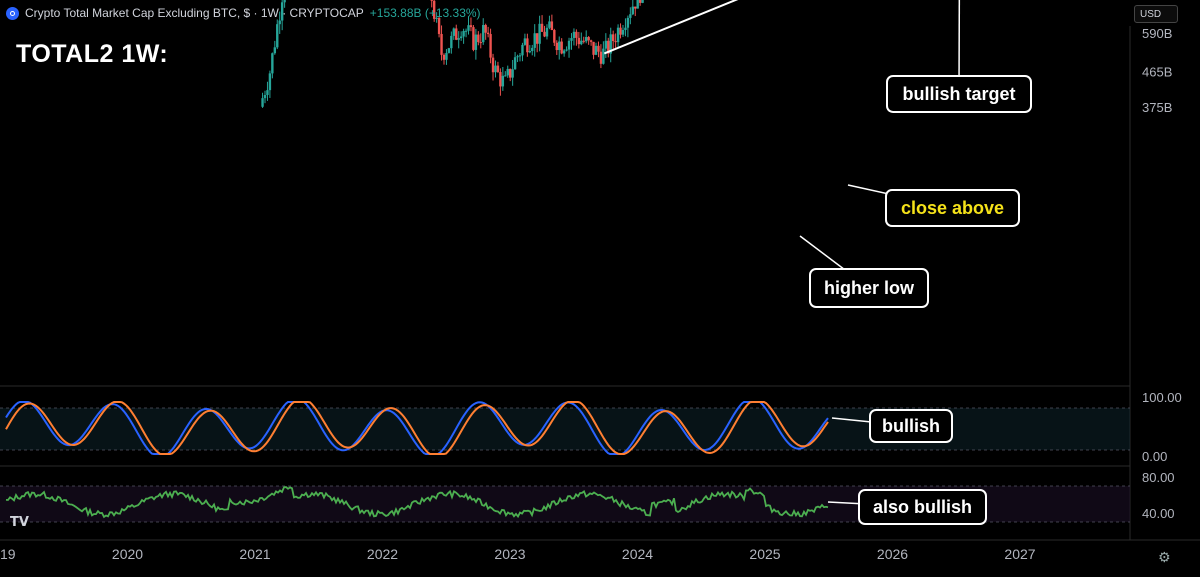 The width and height of the screenshot is (1200, 577). I want to click on currency-selector: USD, so click(1156, 14).